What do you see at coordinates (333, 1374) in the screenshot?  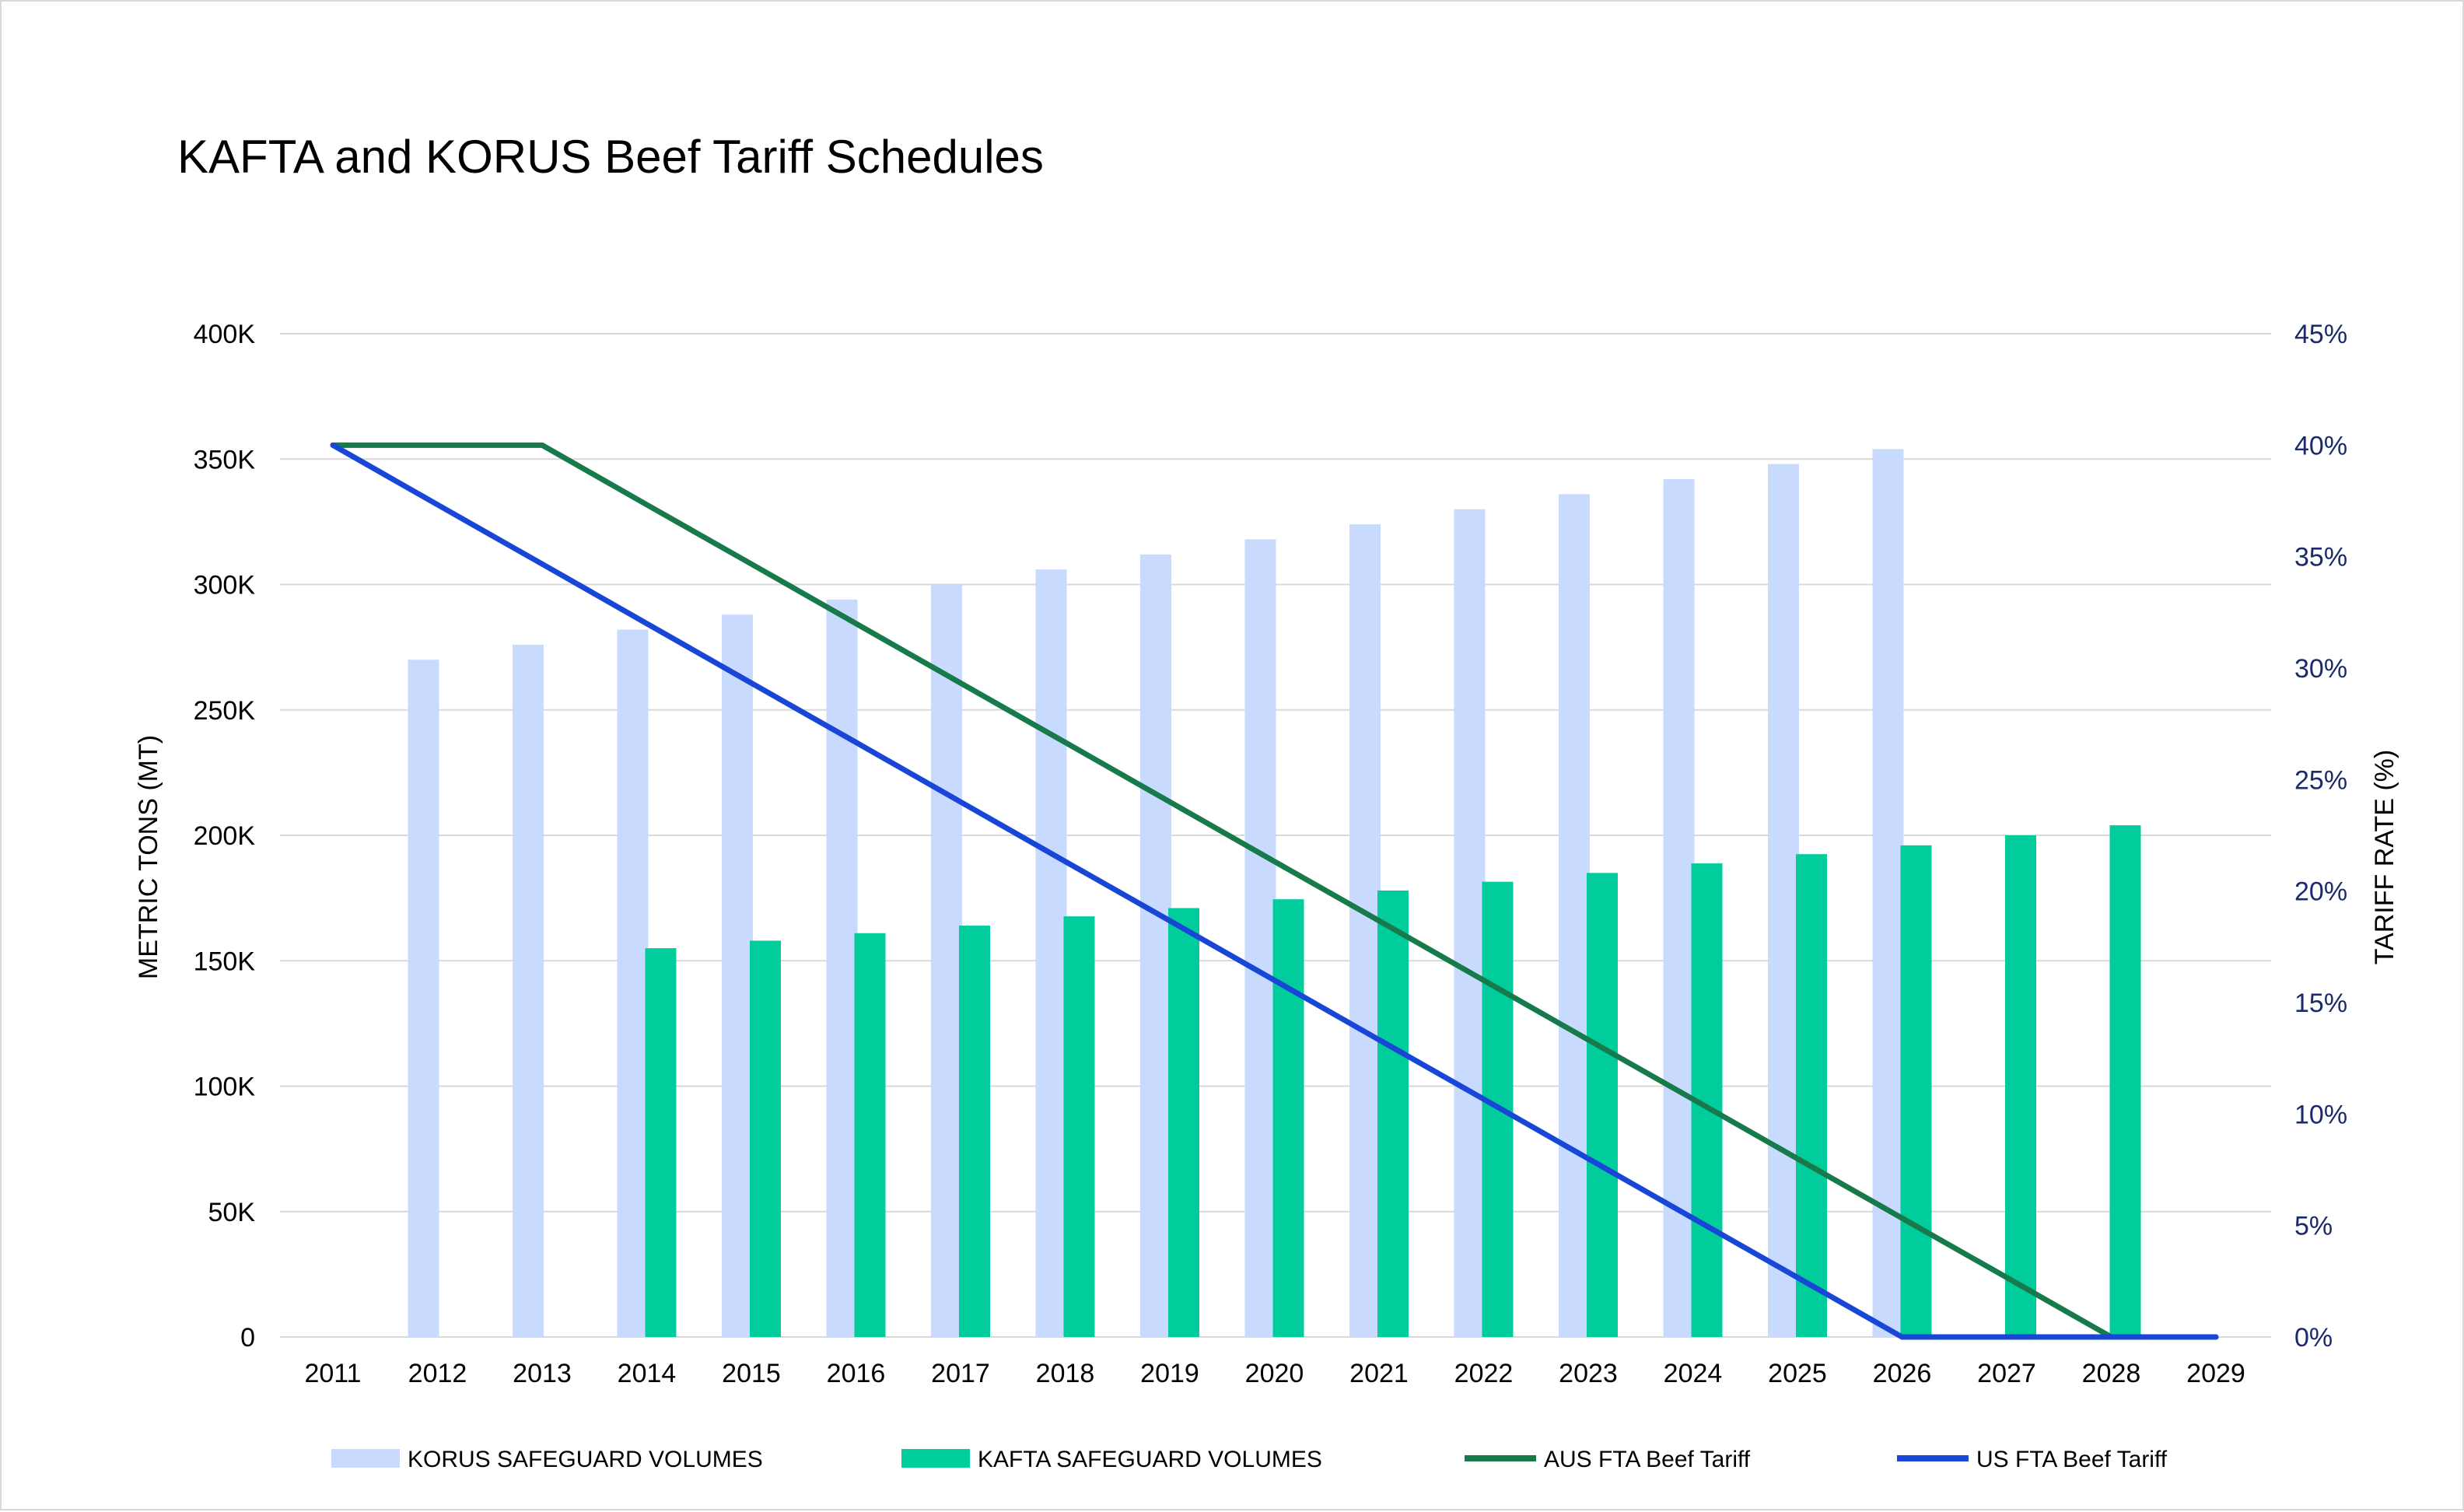 I see `x-tick-label: 2011` at bounding box center [333, 1374].